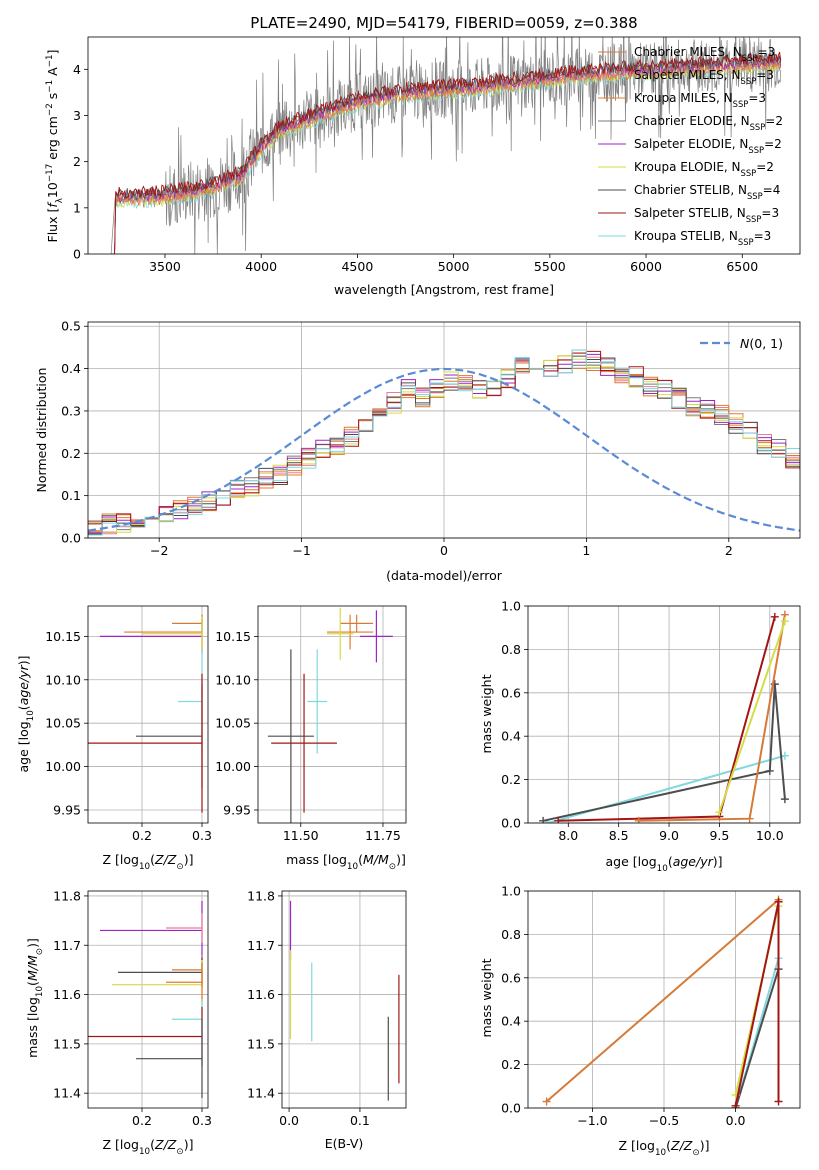  What do you see at coordinates (165, 266) in the screenshot?
I see `x-tick-label: 3500` at bounding box center [165, 266].